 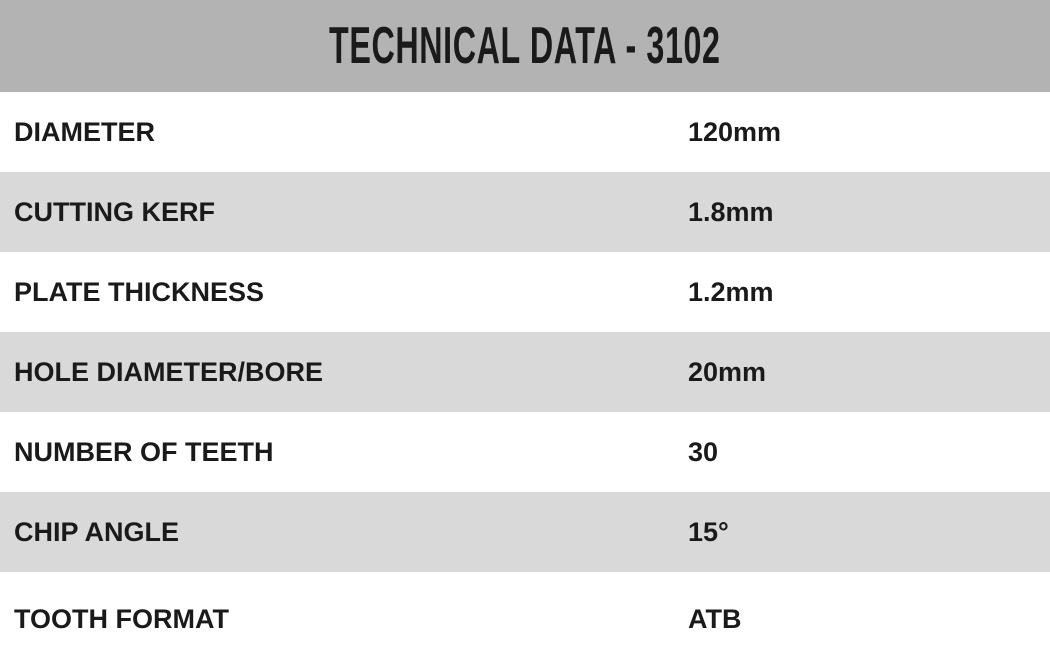 What do you see at coordinates (715, 619) in the screenshot?
I see `spec-value: ATB` at bounding box center [715, 619].